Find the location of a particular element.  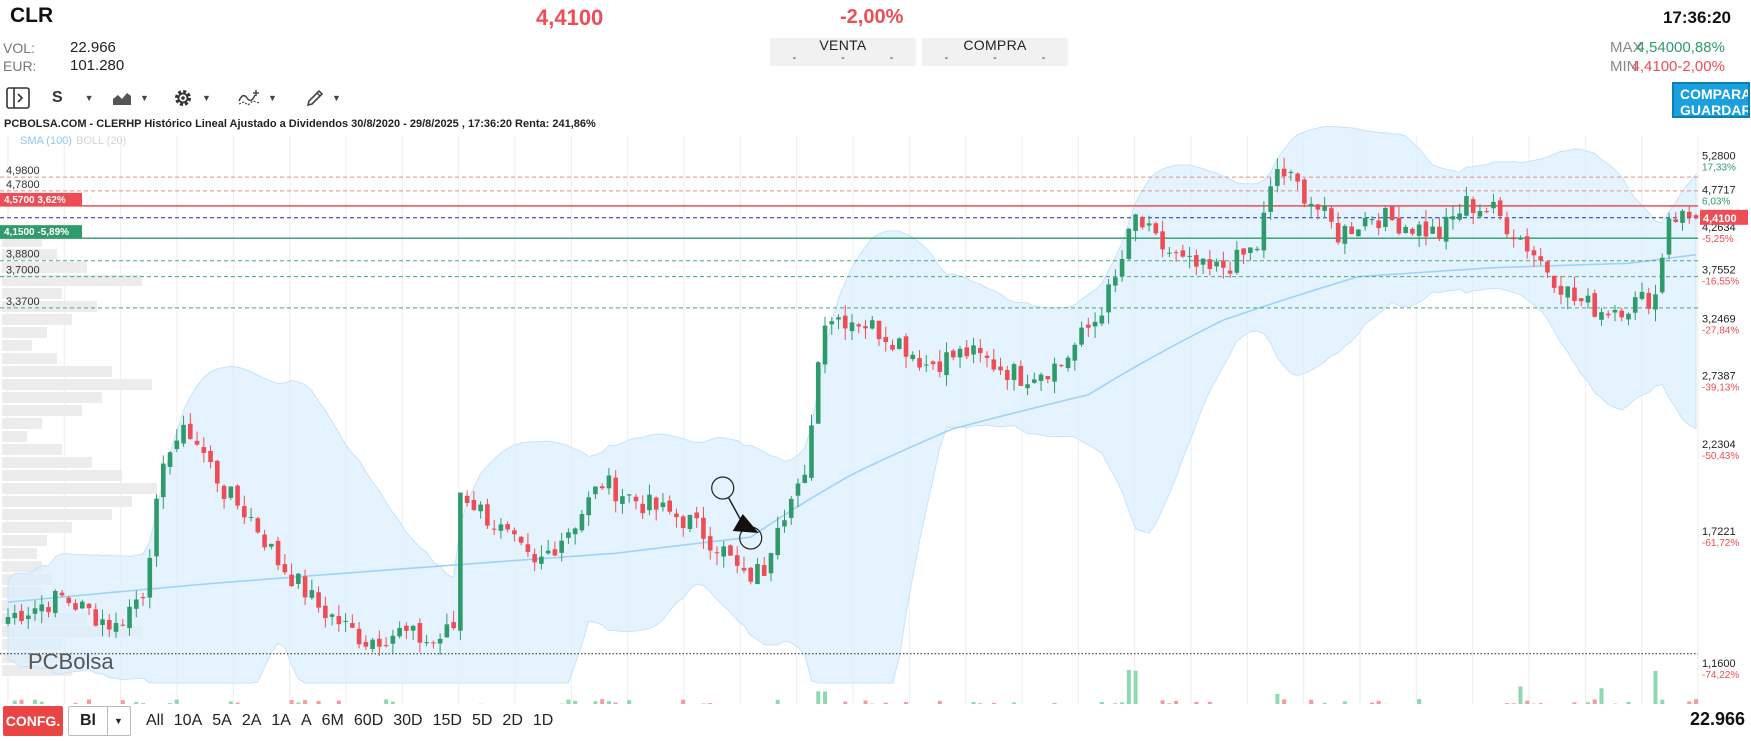

range-button-2d: 2D is located at coordinates (512, 720).